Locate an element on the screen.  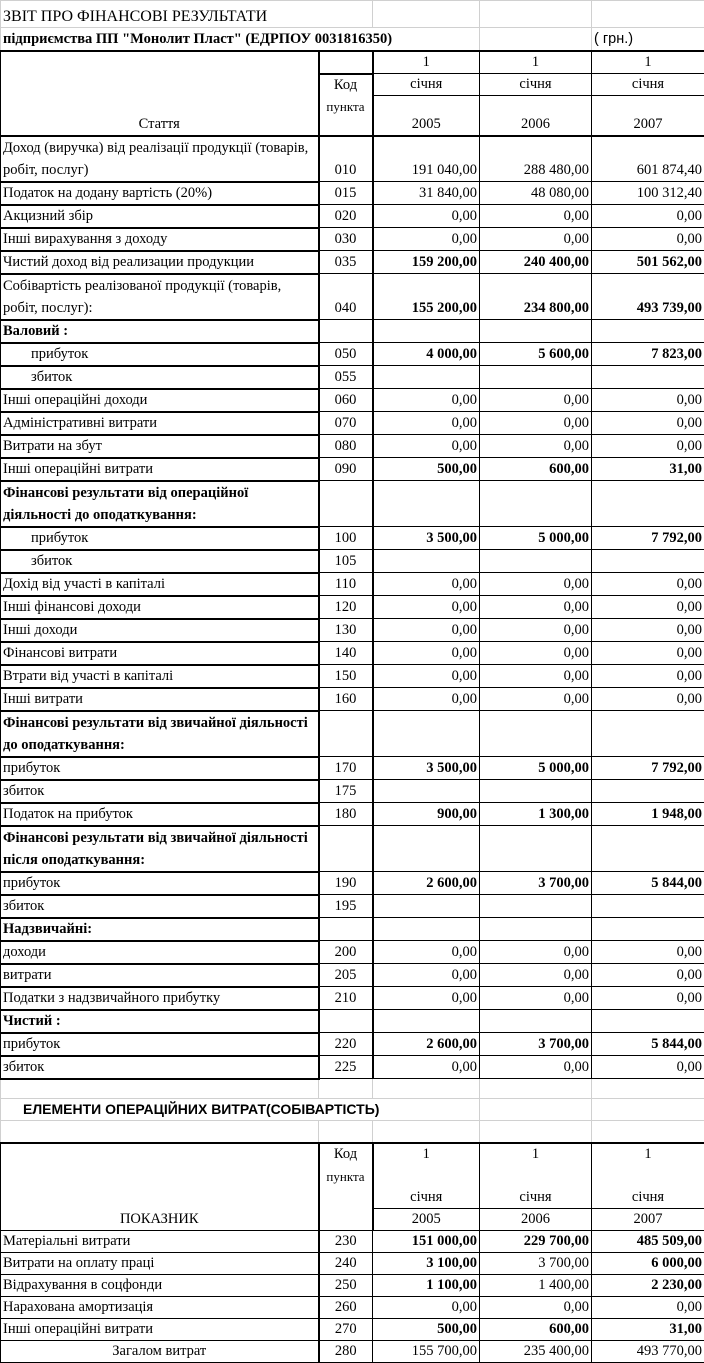
row-code: 150 is located at coordinates (346, 676).